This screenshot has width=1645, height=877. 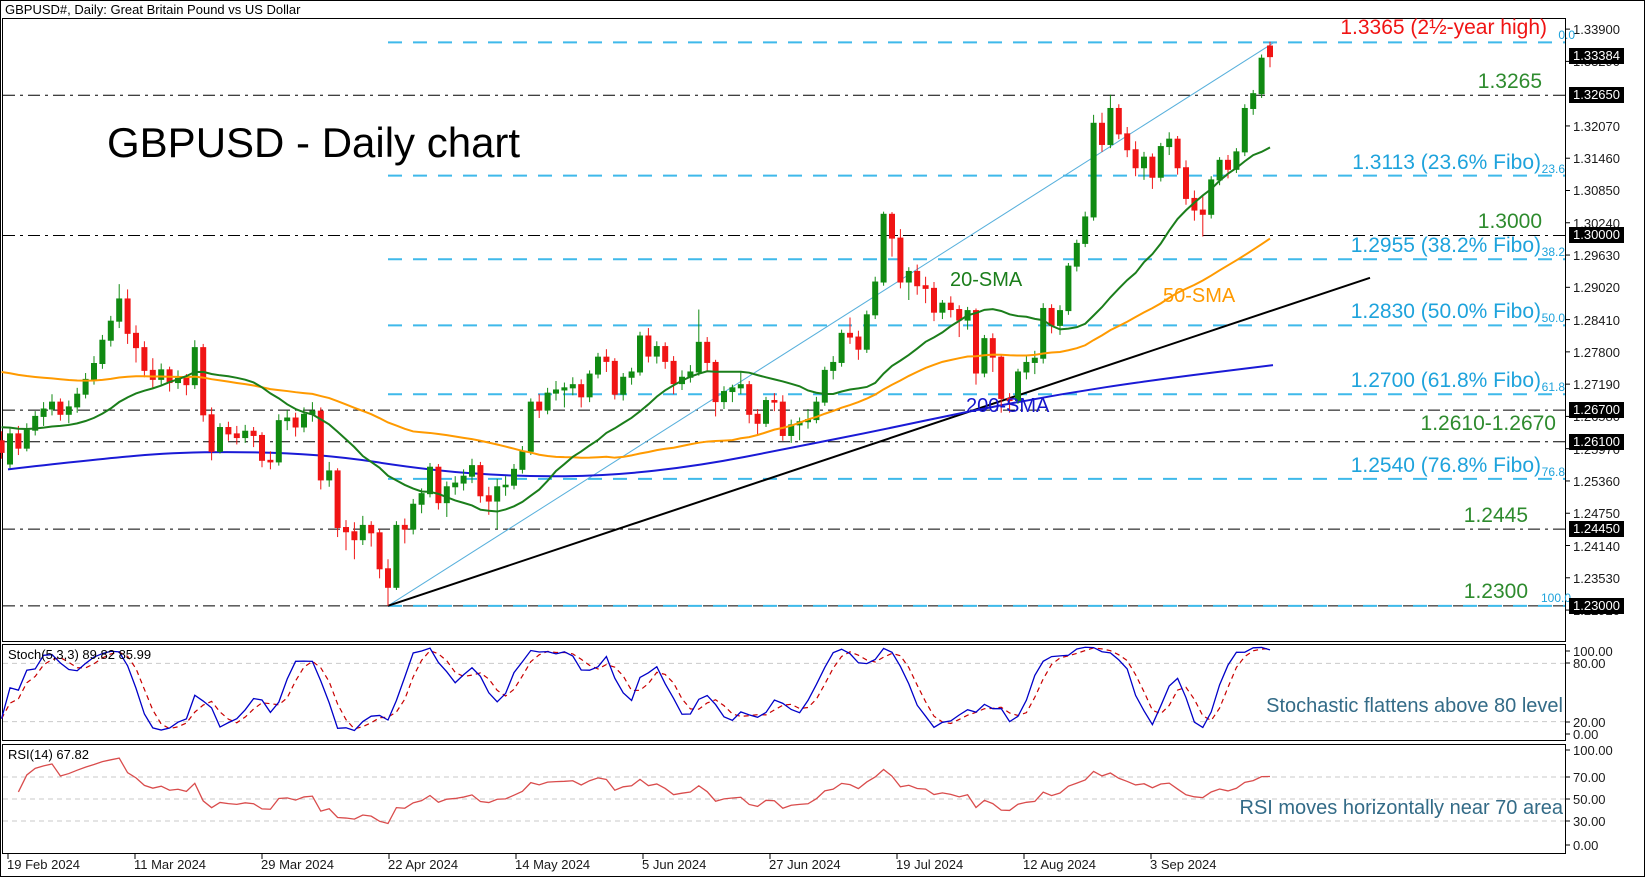 What do you see at coordinates (1553, 318) in the screenshot?
I see `fibo-pct-500: 50.0` at bounding box center [1553, 318].